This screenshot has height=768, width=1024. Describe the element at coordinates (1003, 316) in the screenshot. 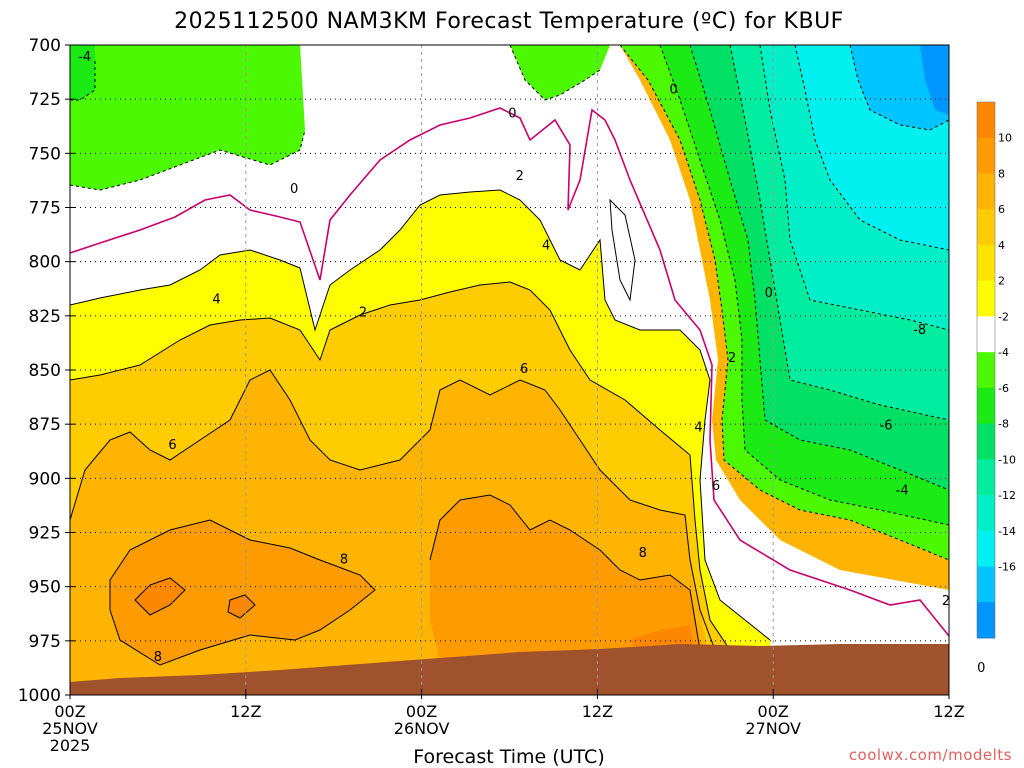

I see `colorbar-label: -2` at that location.